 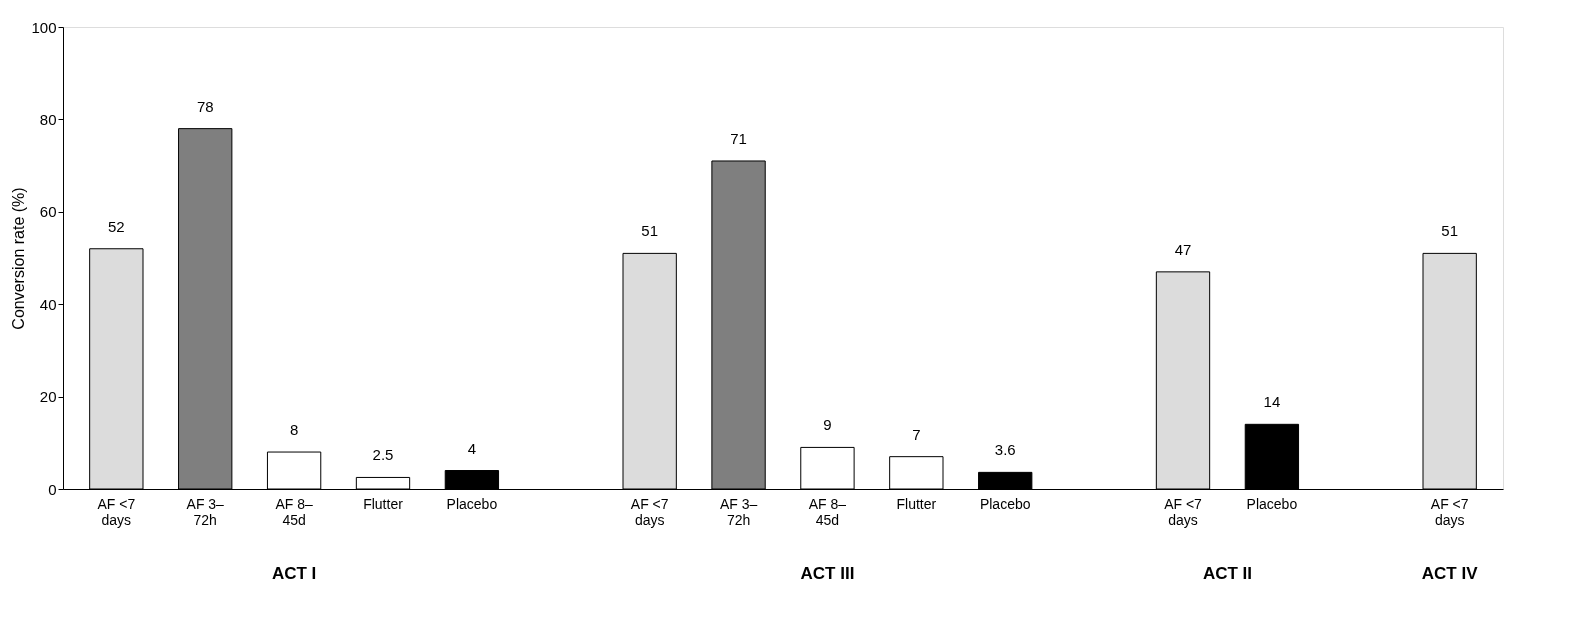 I want to click on y-tick-label: 20, so click(x=48, y=397).